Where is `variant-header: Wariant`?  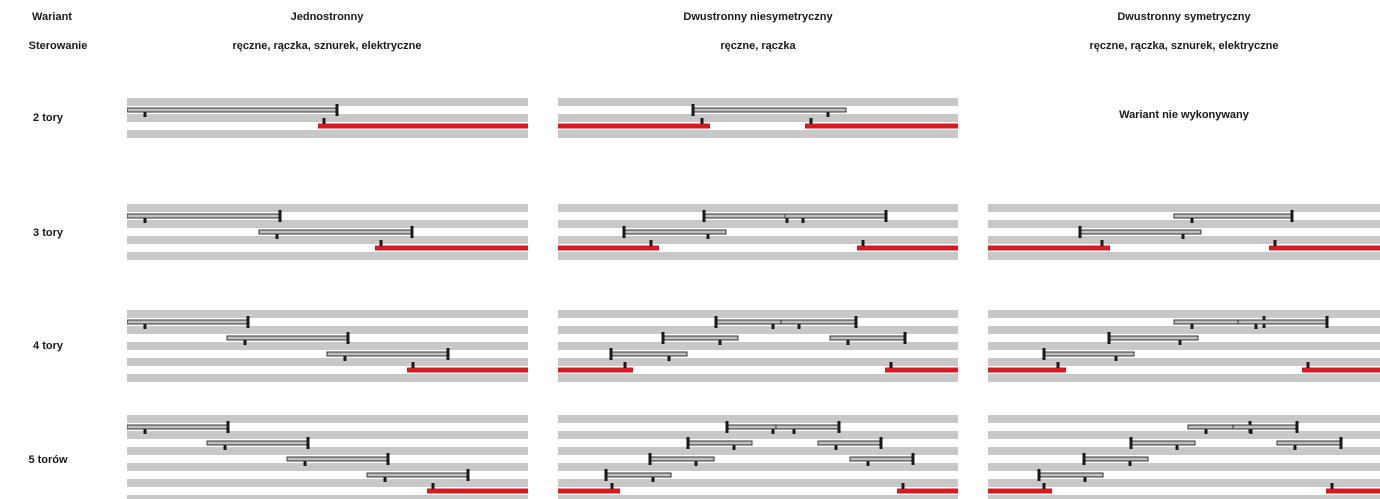 variant-header: Wariant is located at coordinates (52, 17).